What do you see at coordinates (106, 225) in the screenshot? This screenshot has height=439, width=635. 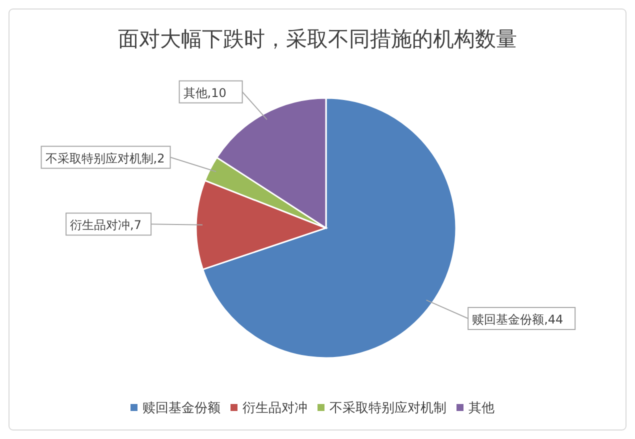 I see `data-label: 衍生品对冲,7` at bounding box center [106, 225].